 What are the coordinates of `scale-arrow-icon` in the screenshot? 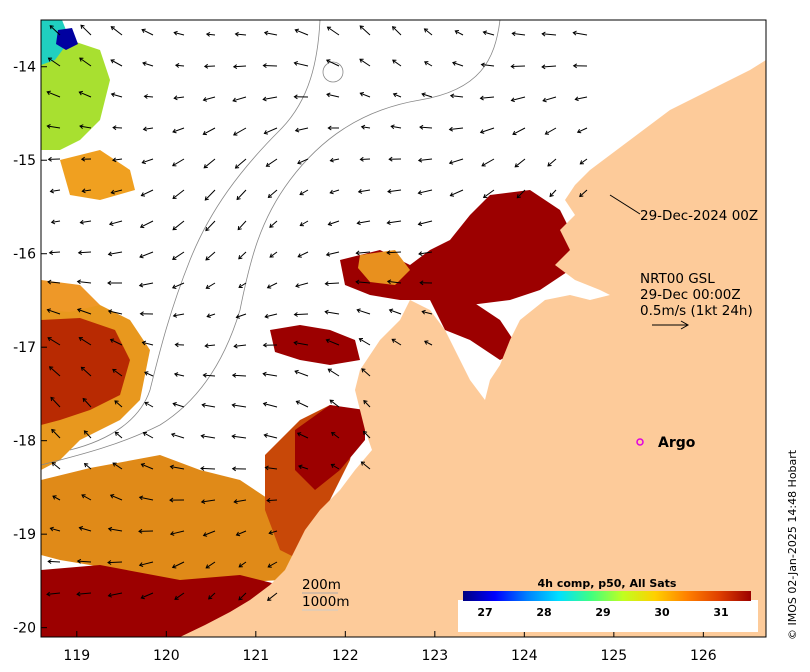 It's located at (671, 325).